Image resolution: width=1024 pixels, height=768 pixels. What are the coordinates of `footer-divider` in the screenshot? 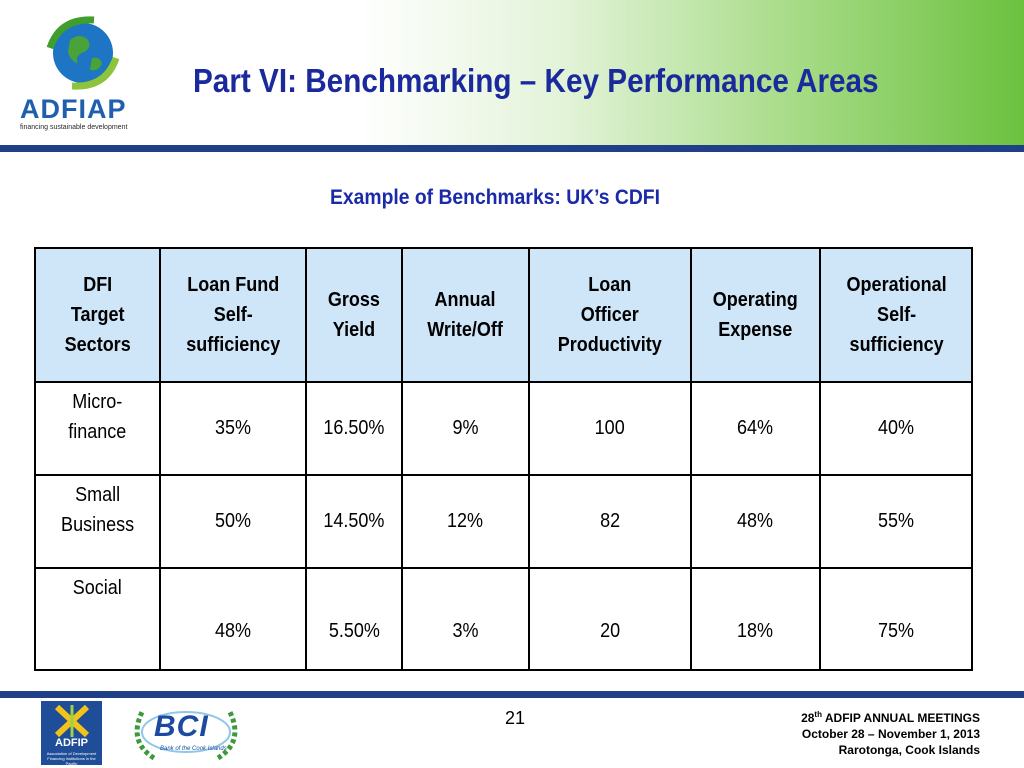 It's located at (512, 694).